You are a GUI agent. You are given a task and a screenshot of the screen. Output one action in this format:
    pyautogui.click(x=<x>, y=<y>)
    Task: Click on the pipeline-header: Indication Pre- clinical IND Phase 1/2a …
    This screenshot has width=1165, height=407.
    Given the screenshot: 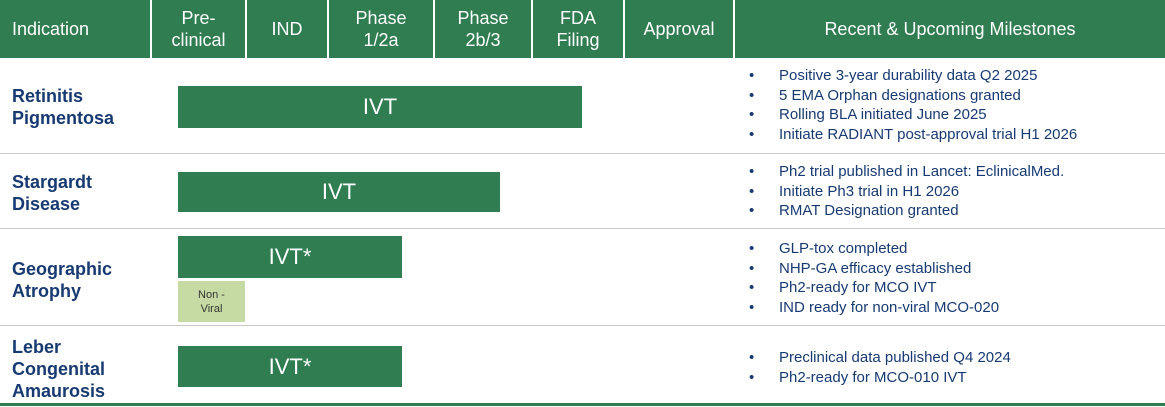 What is the action you would take?
    pyautogui.click(x=582, y=29)
    